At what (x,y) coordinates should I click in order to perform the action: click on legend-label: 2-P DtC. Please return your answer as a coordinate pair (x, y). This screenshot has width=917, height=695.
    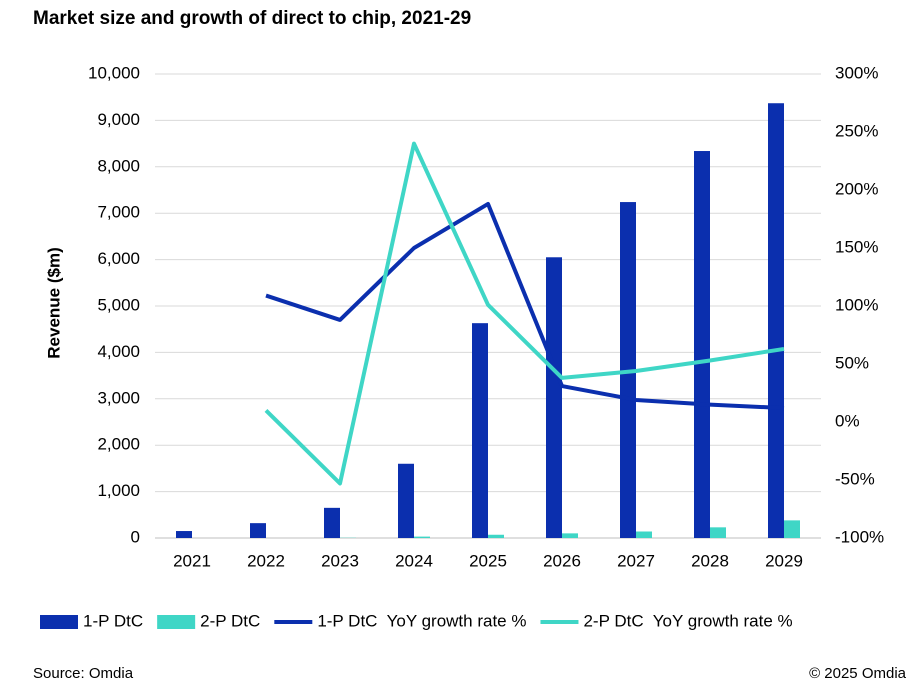
    Looking at the image, I should click on (230, 620).